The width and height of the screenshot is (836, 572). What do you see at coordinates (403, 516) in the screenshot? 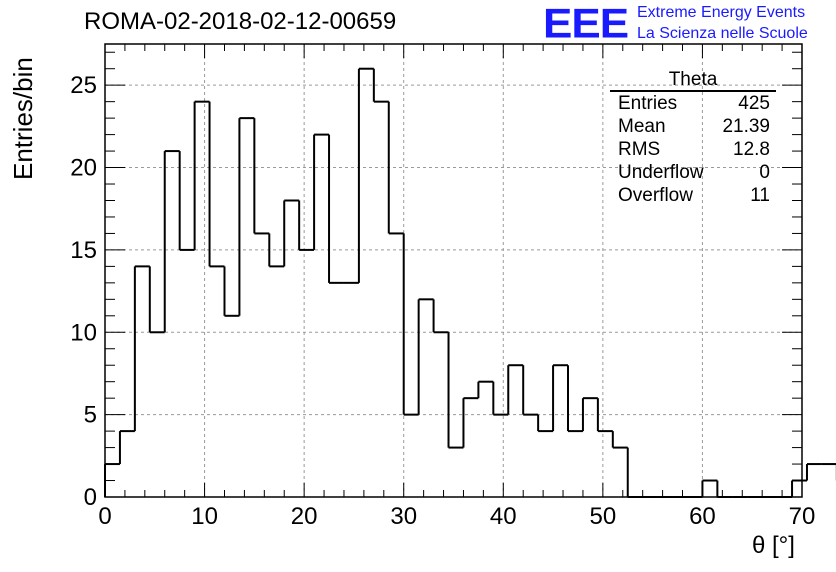
I see `x-tick-label: 30` at bounding box center [403, 516].